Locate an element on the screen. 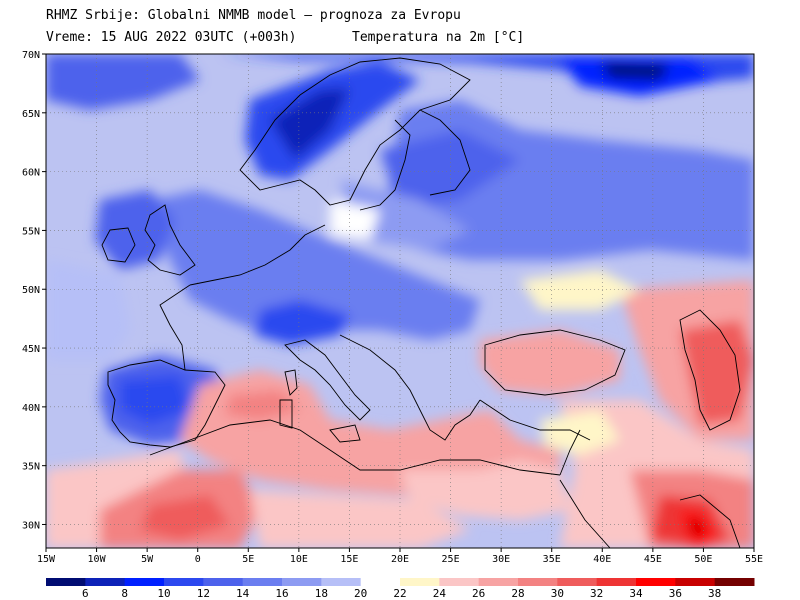 This screenshot has height=600, width=800. color-scale-label: 26 is located at coordinates (478, 593).